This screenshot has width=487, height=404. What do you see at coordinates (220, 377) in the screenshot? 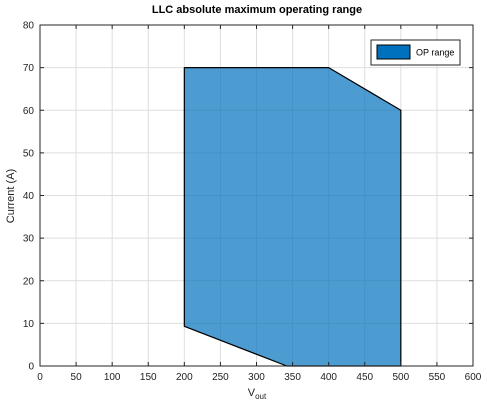
I see `x-tick-label: 250` at bounding box center [220, 377].